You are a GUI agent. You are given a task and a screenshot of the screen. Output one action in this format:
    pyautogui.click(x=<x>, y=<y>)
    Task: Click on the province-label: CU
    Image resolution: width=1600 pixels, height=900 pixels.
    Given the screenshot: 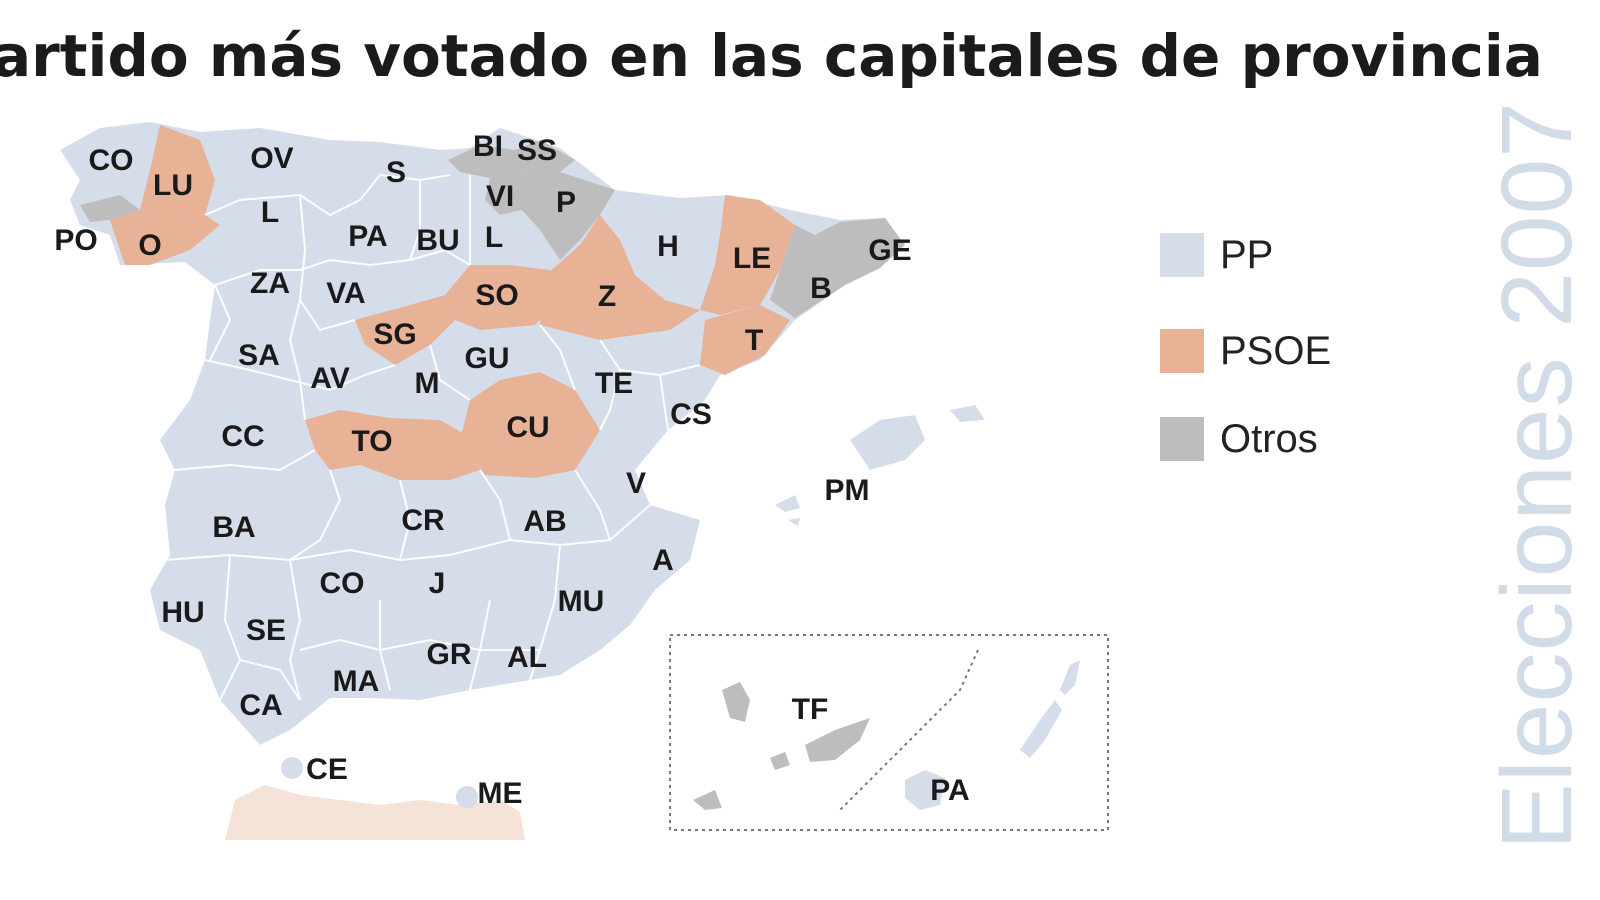 What is the action you would take?
    pyautogui.click(x=527, y=427)
    